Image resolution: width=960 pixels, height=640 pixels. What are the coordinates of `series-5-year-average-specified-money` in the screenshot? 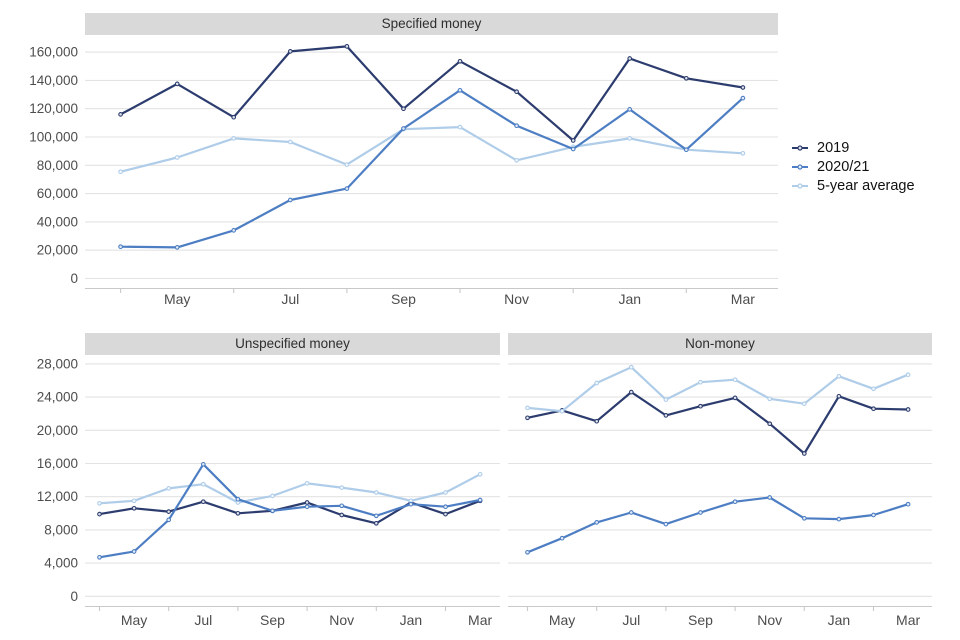 It's located at (432, 149).